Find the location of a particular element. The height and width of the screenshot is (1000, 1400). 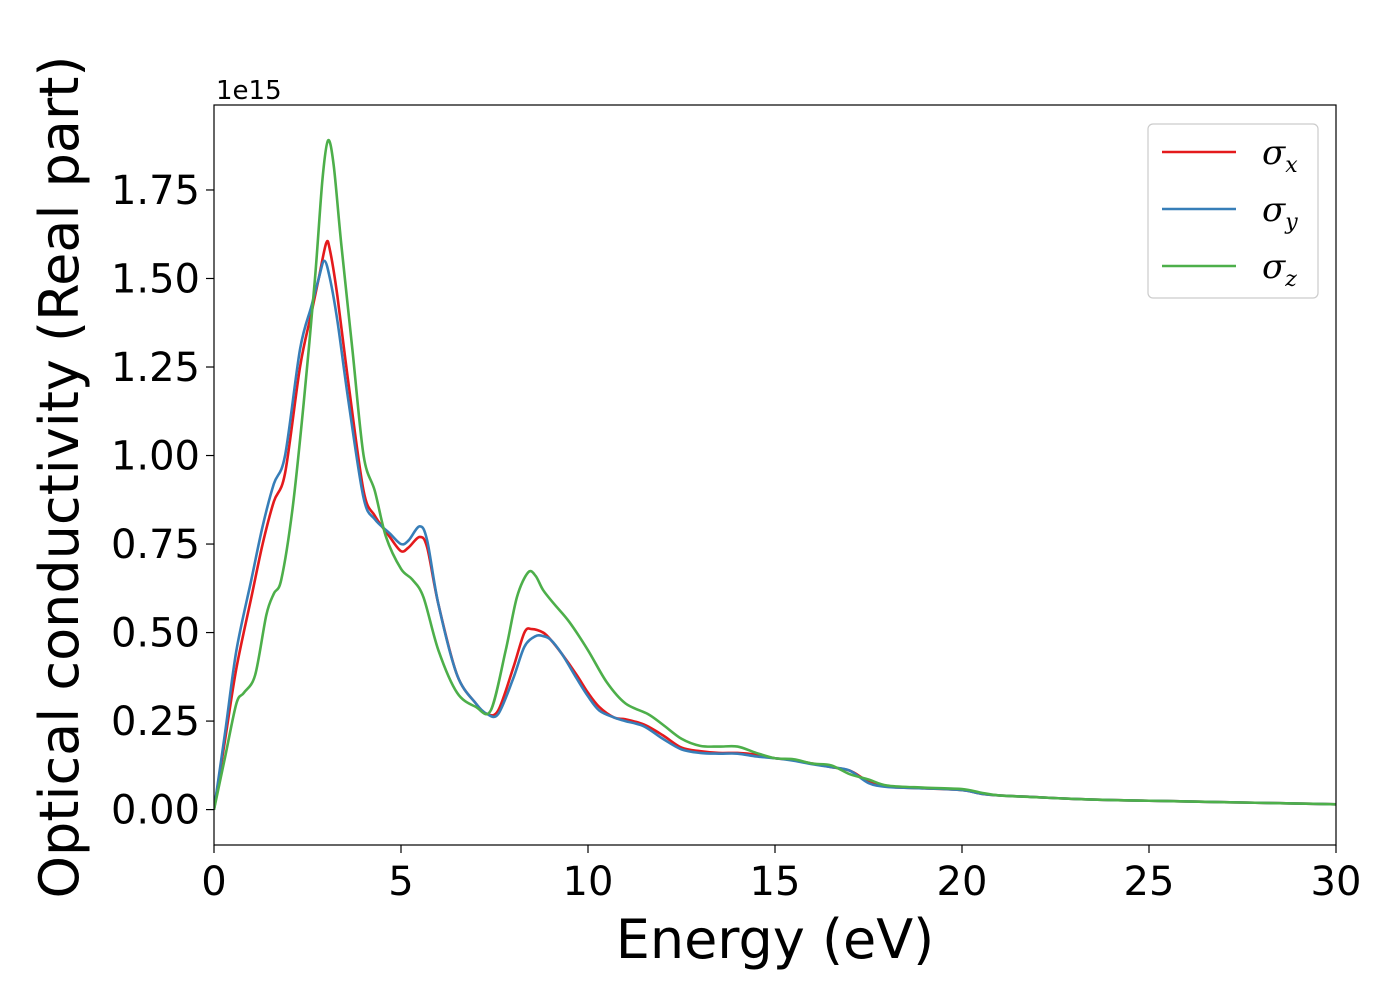

y-axis-ticks: 0.00 0.25 0.50 0.75 1.00 1.25 1.50 1.75 is located at coordinates (162, 501).